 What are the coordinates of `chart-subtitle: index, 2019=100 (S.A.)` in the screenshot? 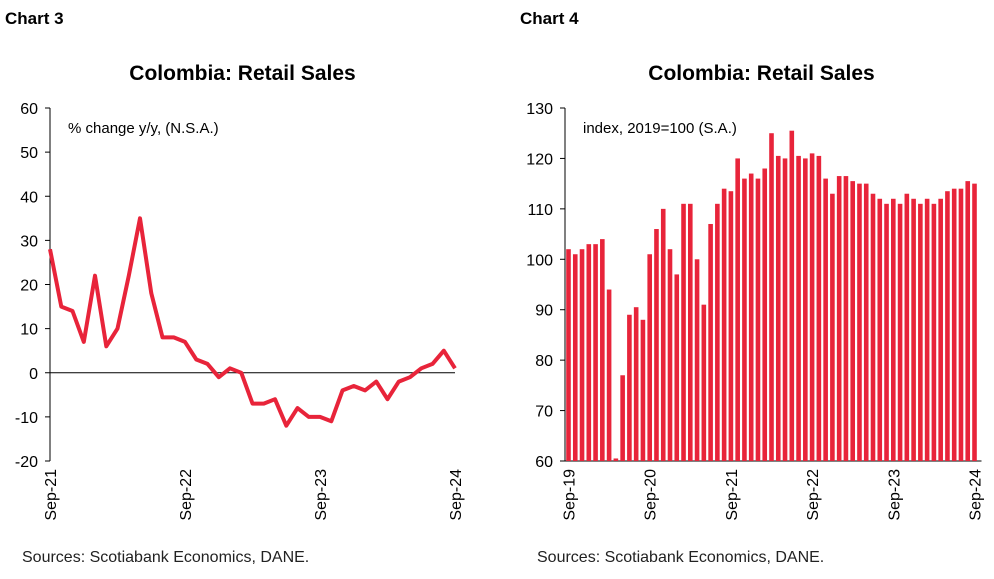 It's located at (660, 128).